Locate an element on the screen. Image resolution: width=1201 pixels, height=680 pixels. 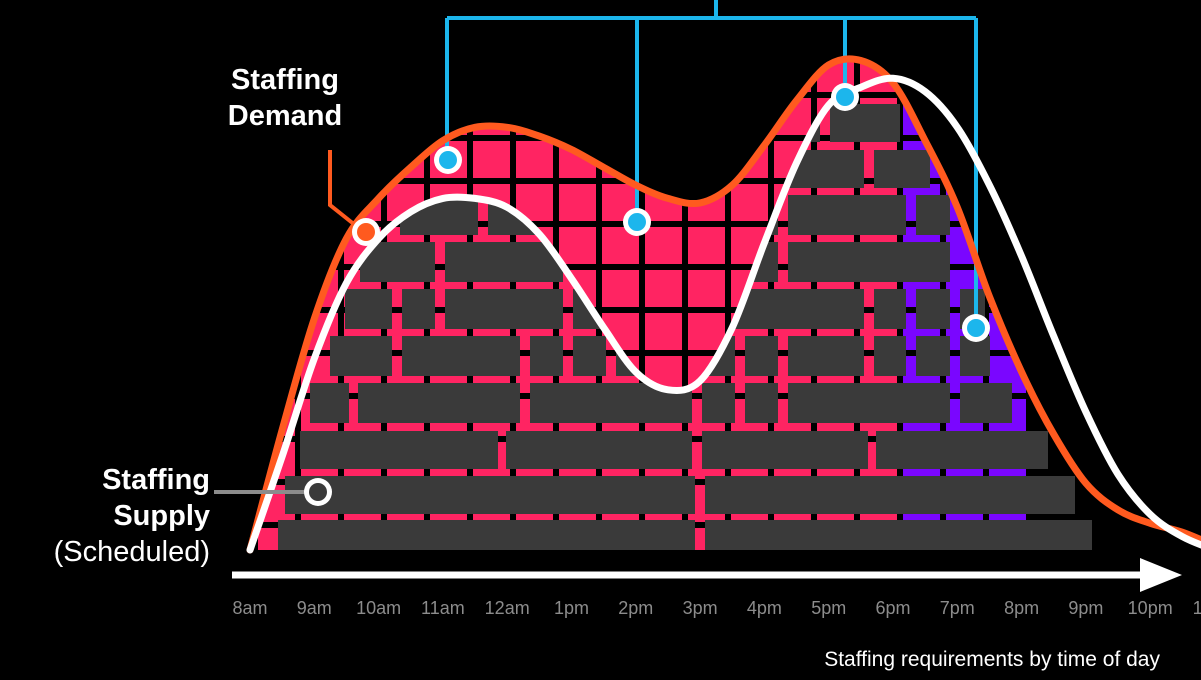
x-tick-label: 9pm is located at coordinates (1085, 608).